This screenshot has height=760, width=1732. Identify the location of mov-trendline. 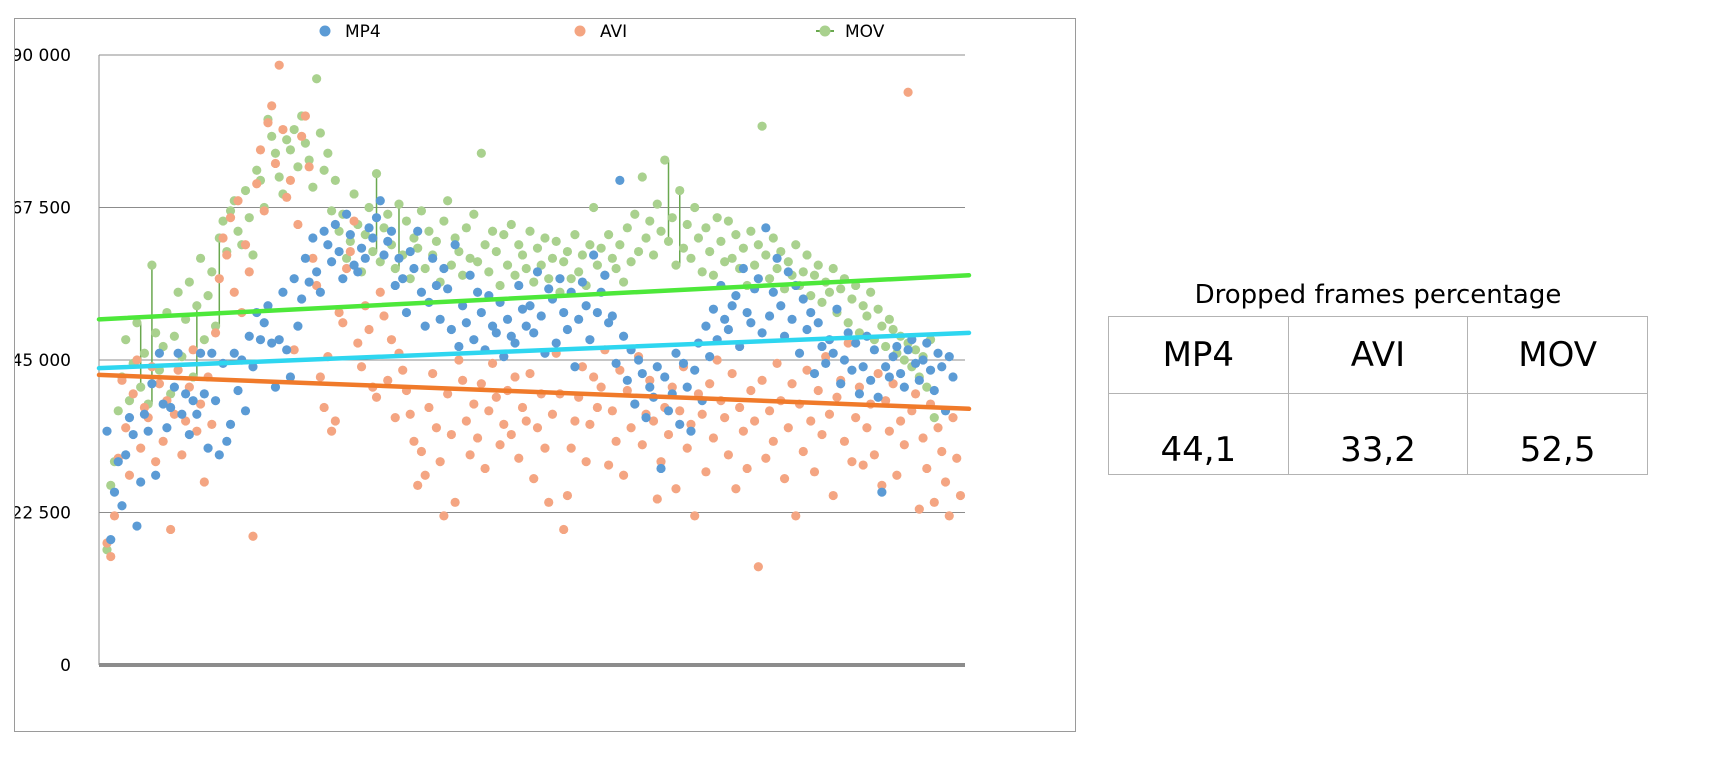
(534, 297).